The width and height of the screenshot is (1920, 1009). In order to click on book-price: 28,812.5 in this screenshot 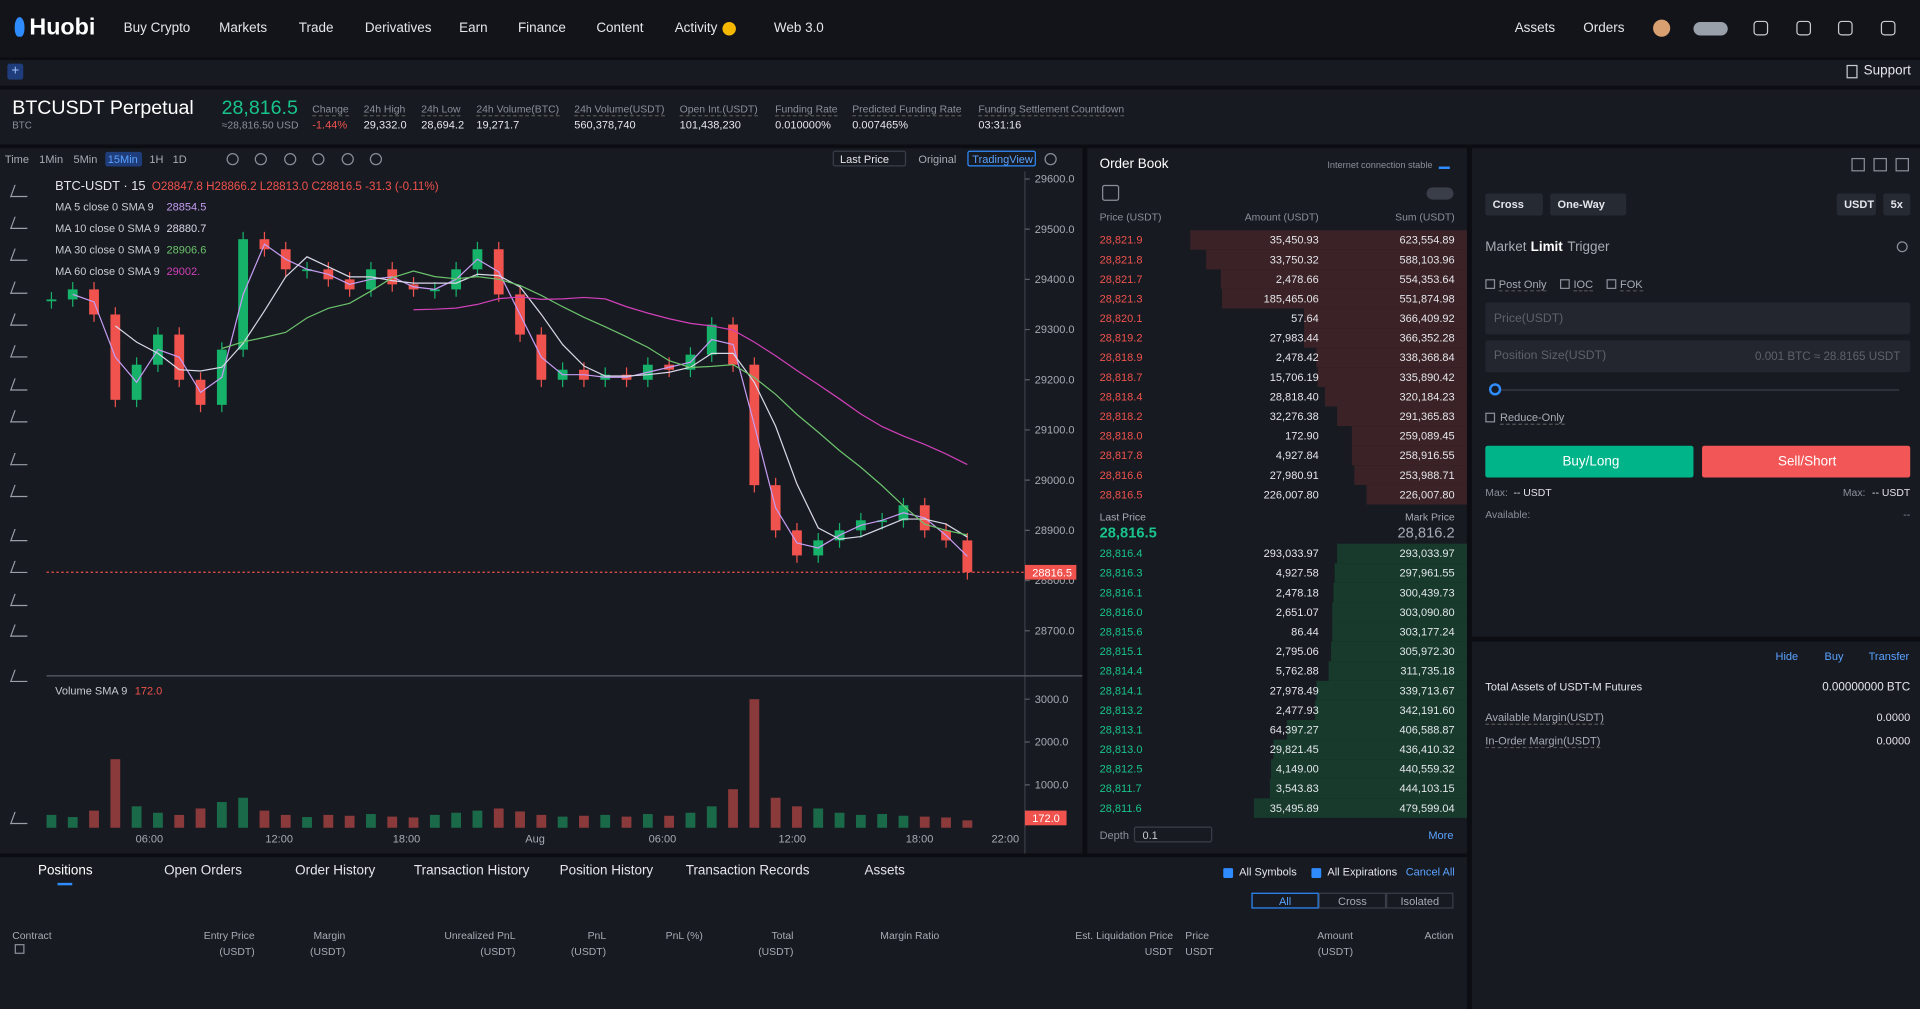, I will do `click(1121, 769)`.